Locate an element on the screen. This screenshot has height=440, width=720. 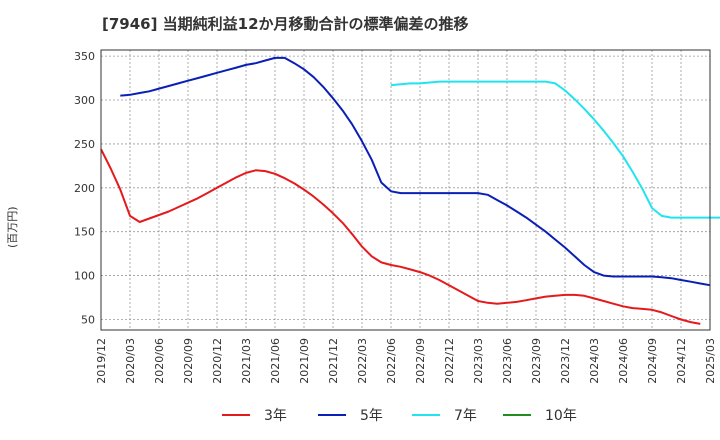
y-tick-label: 200 is located at coordinates (84, 188).